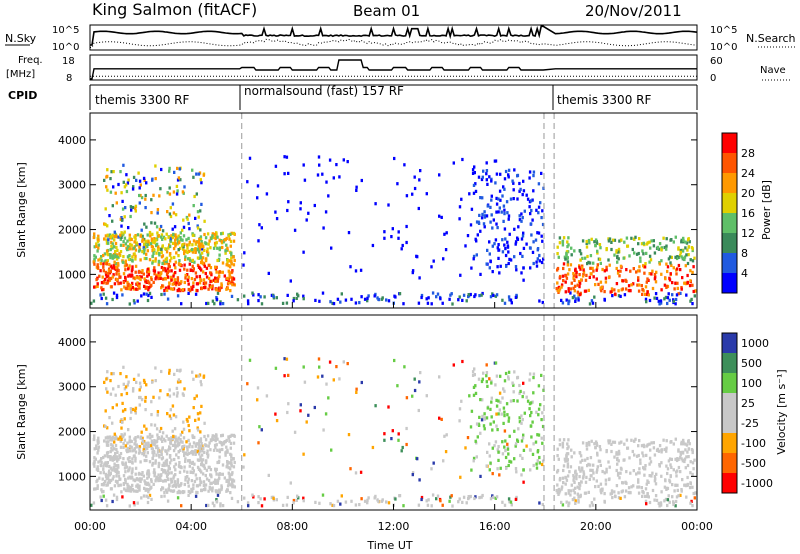 This screenshot has width=800, height=554. I want to click on power-y-tick-label: 3000, so click(72, 185).